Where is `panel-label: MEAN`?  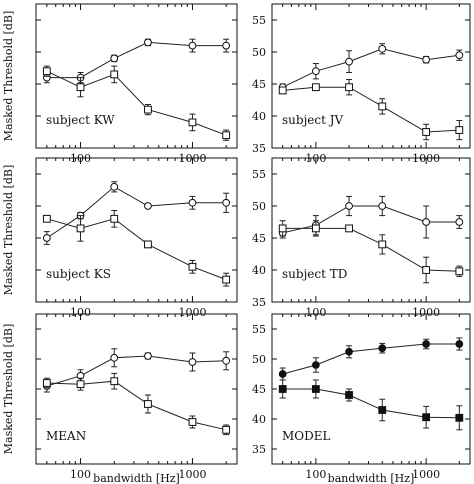 panel-label: MEAN is located at coordinates (66, 436).